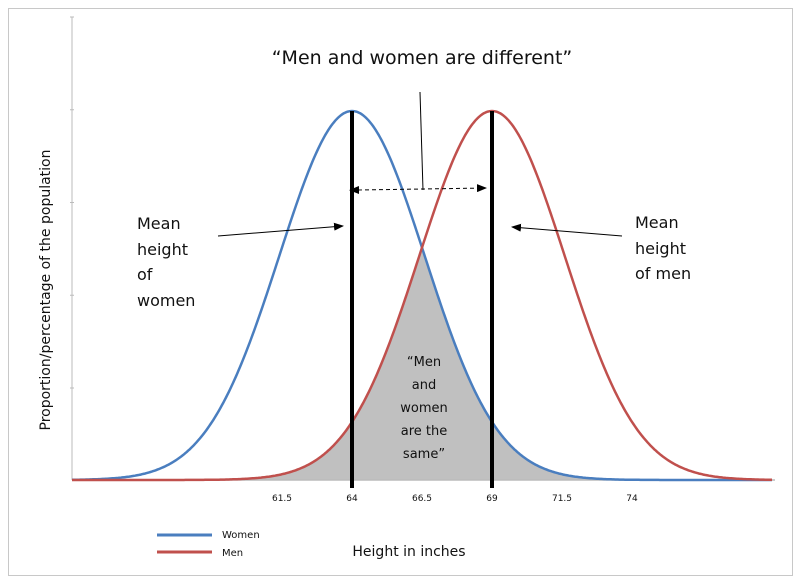 The image size is (803, 582). What do you see at coordinates (422, 58) in the screenshot?
I see `chart-title: “Men and women are different”` at bounding box center [422, 58].